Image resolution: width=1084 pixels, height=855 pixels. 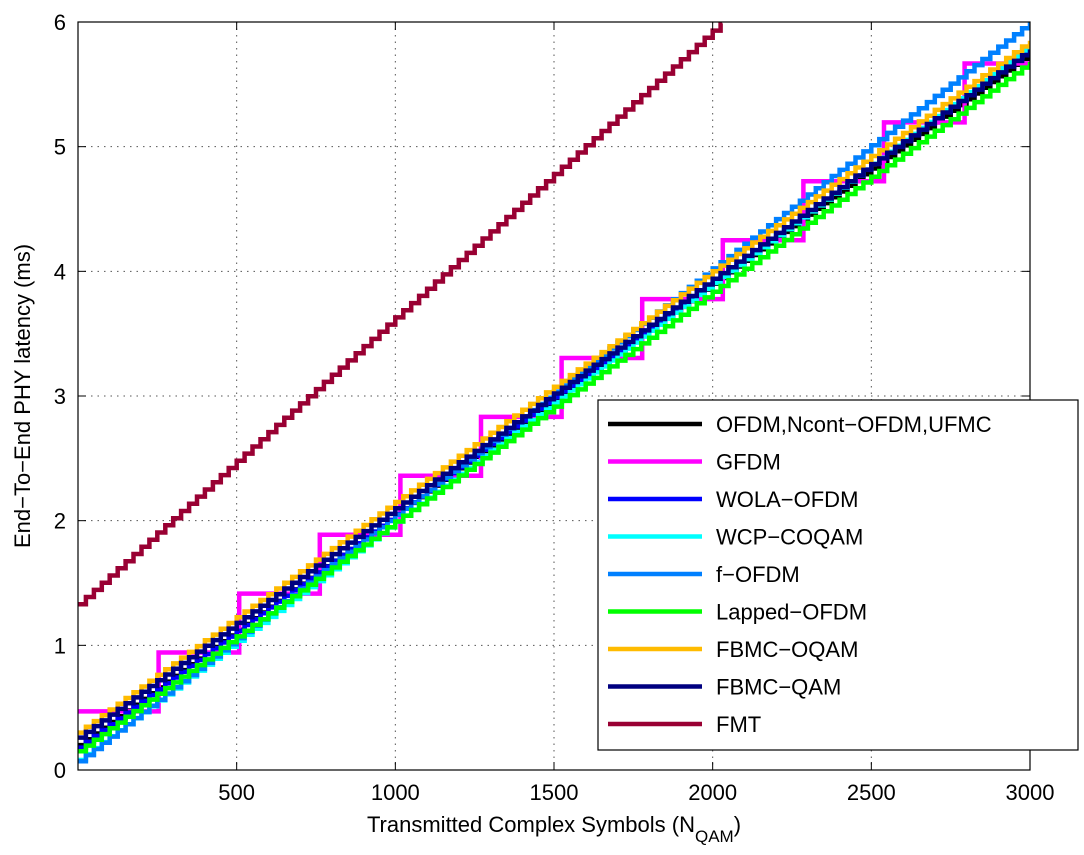 What do you see at coordinates (789, 537) in the screenshot?
I see `legend-entry-3: WCP−COQAM` at bounding box center [789, 537].